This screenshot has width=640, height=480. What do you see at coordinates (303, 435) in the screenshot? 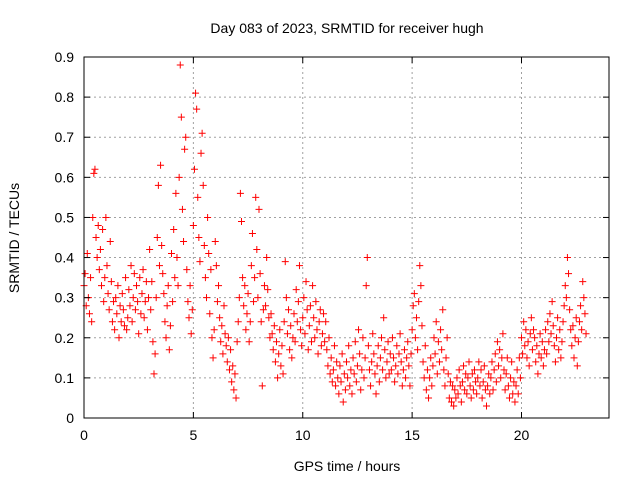
I see `x-tick-label: 10` at bounding box center [303, 435].